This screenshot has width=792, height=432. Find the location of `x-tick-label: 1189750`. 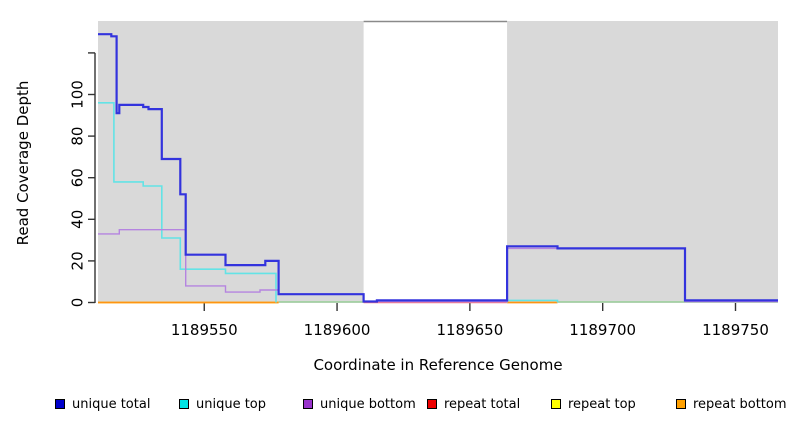

x-tick-label: 1189750 is located at coordinates (735, 330).